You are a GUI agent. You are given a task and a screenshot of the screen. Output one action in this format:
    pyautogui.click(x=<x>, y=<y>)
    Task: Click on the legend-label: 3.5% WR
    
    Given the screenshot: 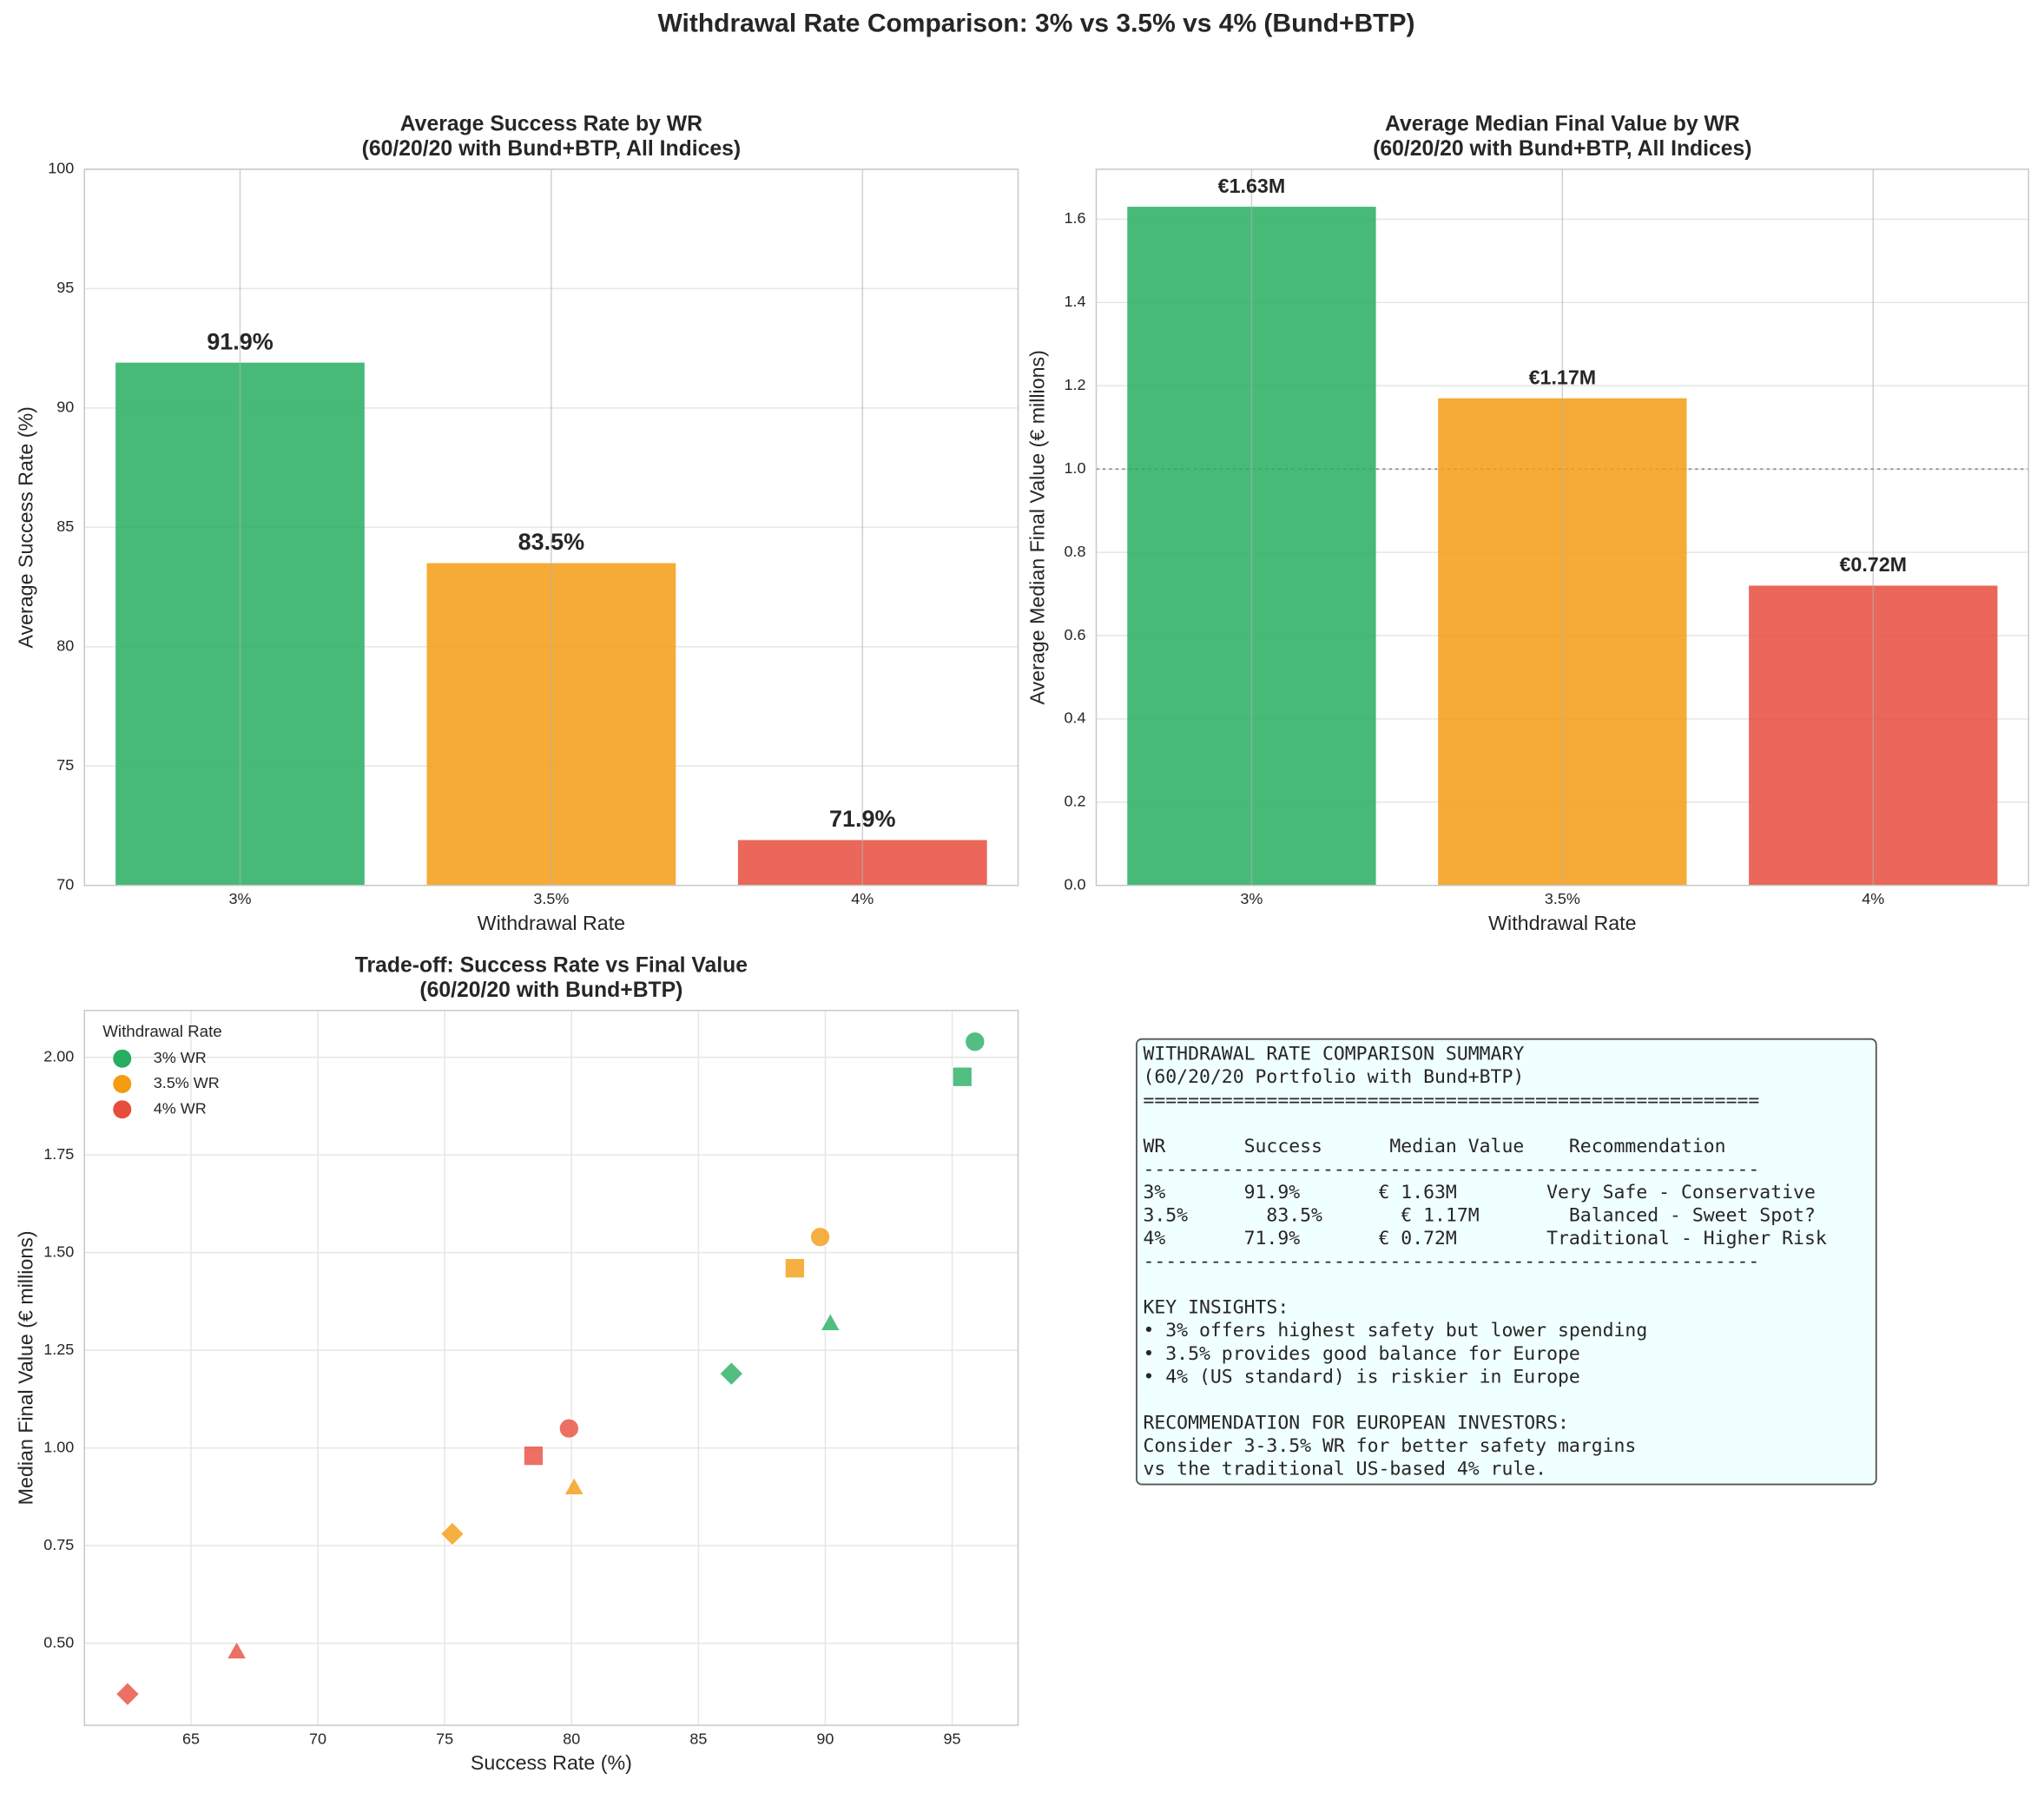 What is the action you would take?
    pyautogui.click(x=187, y=1082)
    